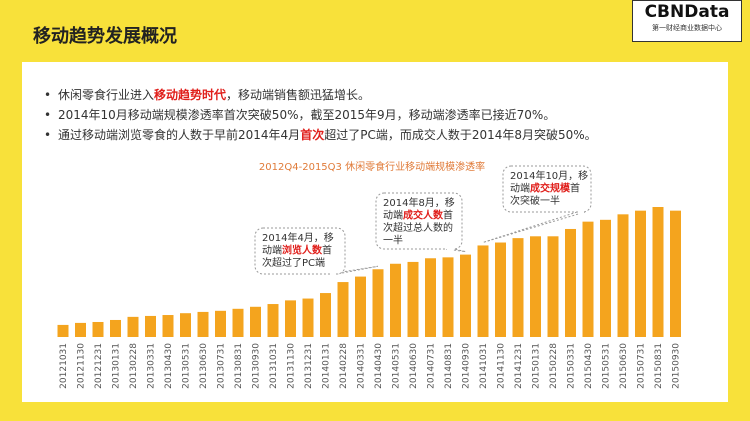  Describe the element at coordinates (589, 366) in the screenshot. I see `x-tick-label: 20150430` at that location.